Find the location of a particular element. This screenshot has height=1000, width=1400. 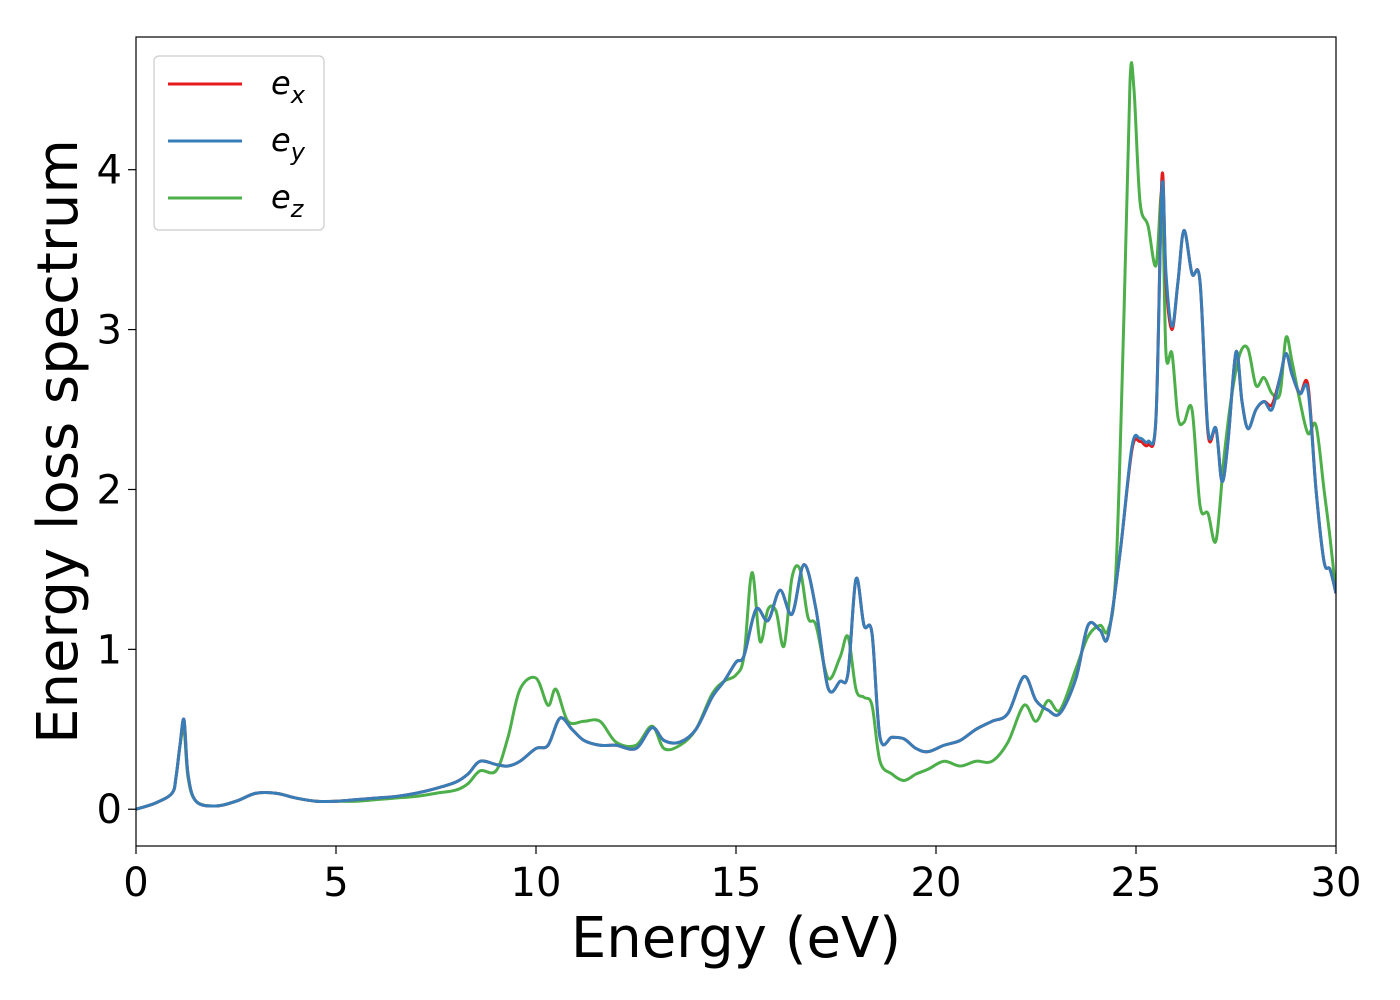

legend-label-subscript: y is located at coordinates (298, 152).